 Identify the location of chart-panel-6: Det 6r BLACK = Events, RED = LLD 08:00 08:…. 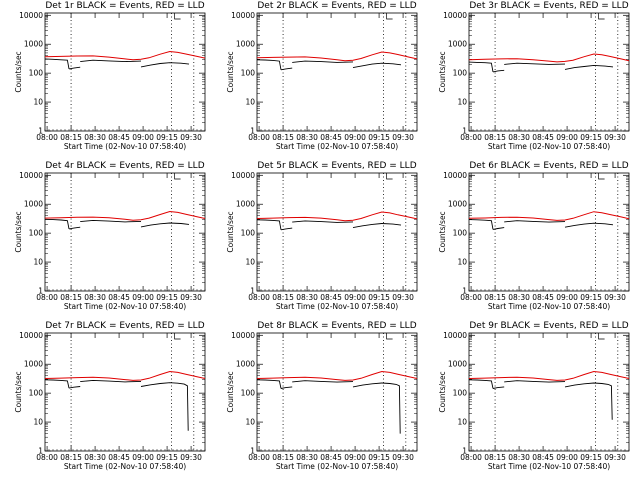
(534, 236).